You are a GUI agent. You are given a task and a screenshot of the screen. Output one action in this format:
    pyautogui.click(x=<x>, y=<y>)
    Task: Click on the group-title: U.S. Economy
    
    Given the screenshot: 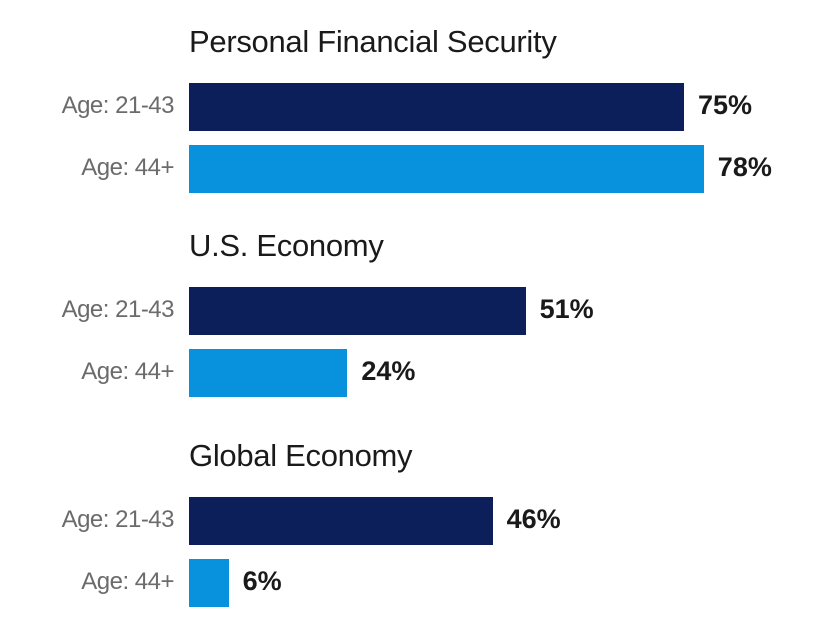 What is the action you would take?
    pyautogui.click(x=286, y=245)
    